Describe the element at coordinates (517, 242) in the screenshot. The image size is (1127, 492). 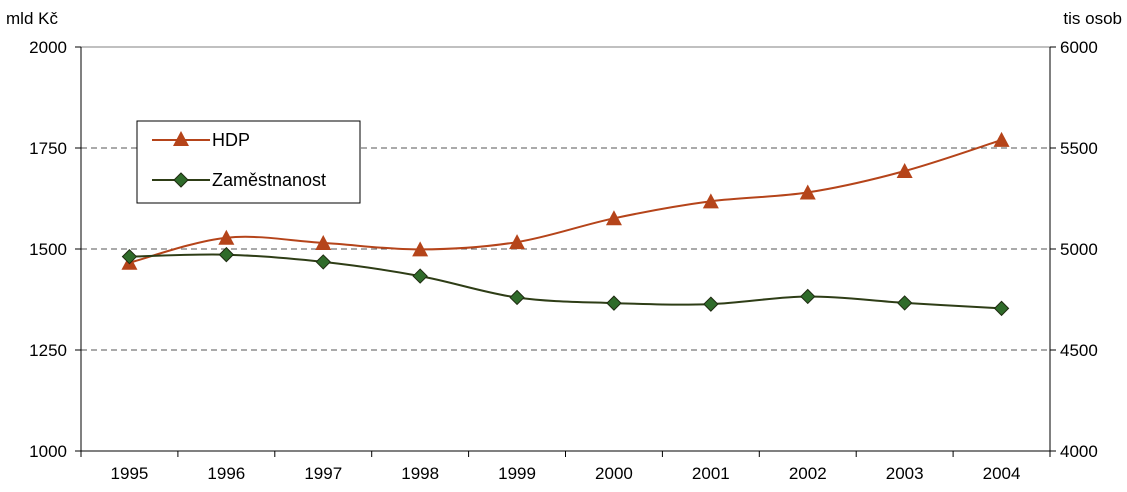
I see `data-point-hdp-1999` at that location.